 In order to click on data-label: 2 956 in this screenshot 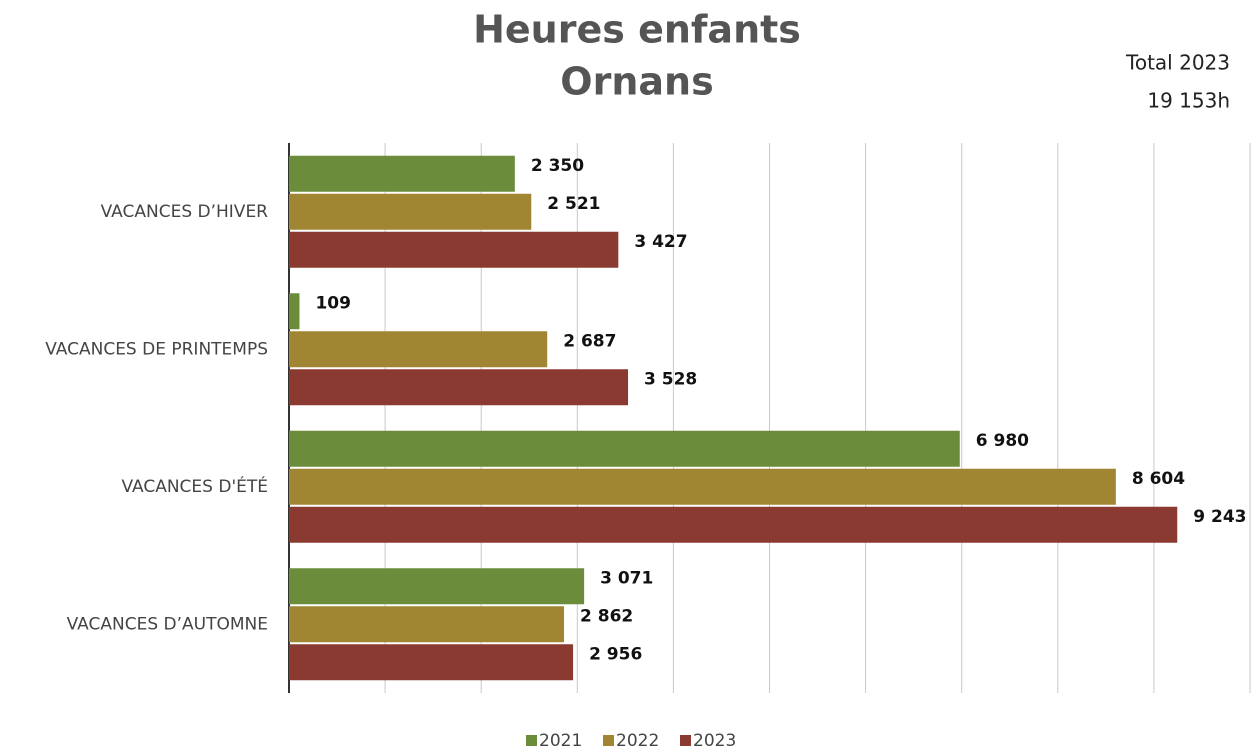, I will do `click(615, 654)`.